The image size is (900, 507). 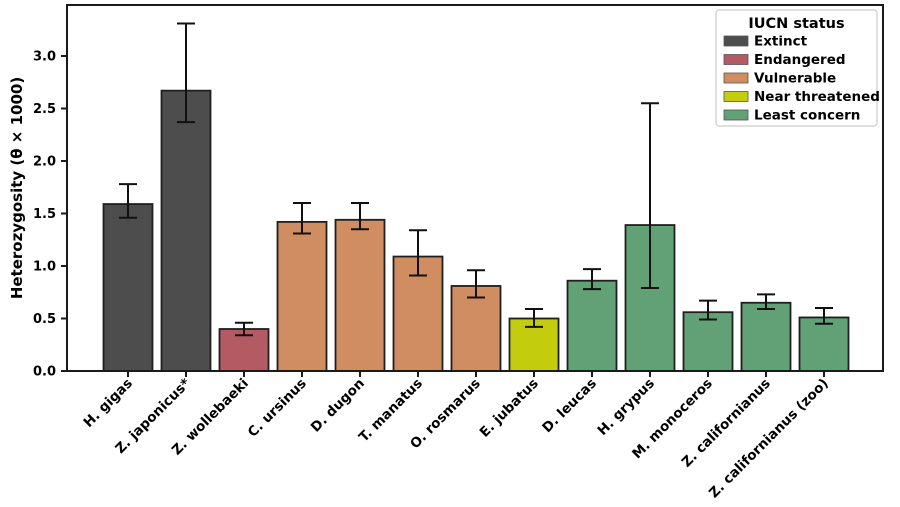 What do you see at coordinates (824, 316) in the screenshot?
I see `error-bar-z-californianus-zoo` at bounding box center [824, 316].